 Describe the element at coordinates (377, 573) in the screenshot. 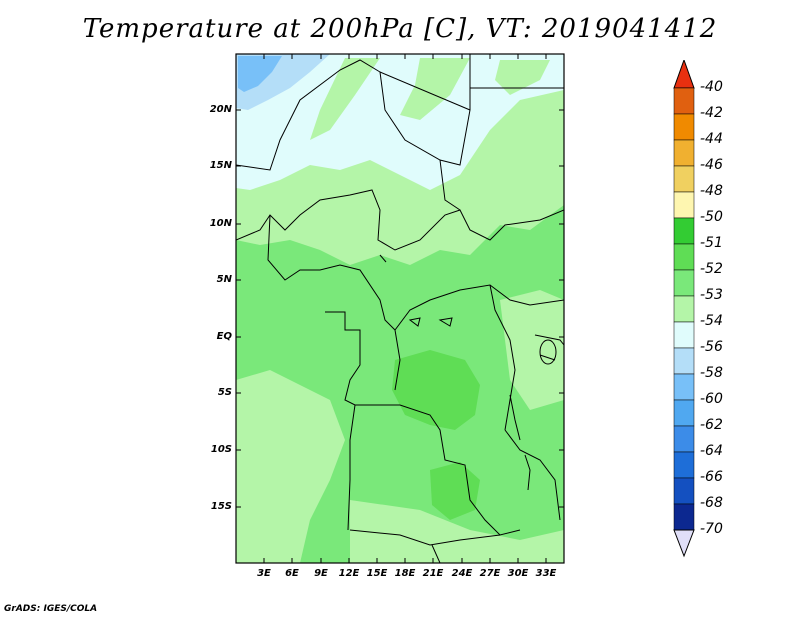

I see `lon-label: 15E` at that location.